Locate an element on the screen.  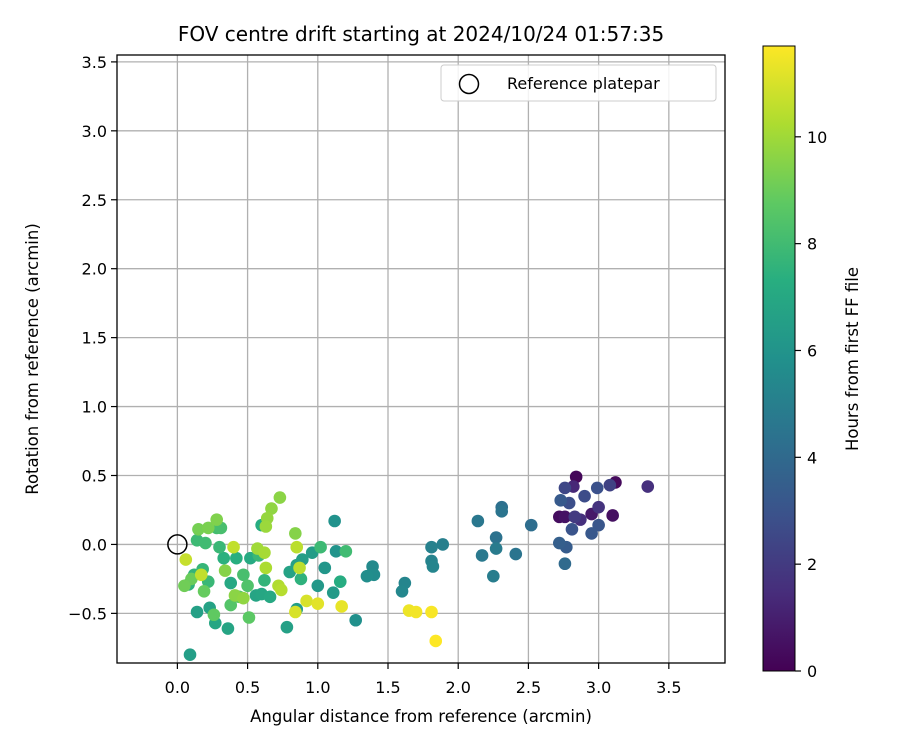
reference-platepar-marker is located at coordinates (177, 544).